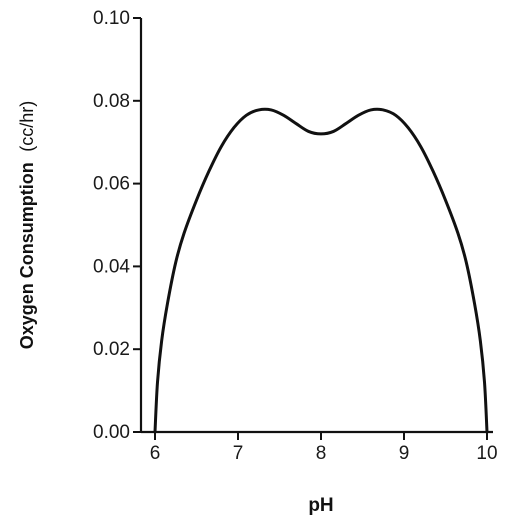 The width and height of the screenshot is (507, 521). What do you see at coordinates (238, 453) in the screenshot?
I see `x-tick-label: 7` at bounding box center [238, 453].